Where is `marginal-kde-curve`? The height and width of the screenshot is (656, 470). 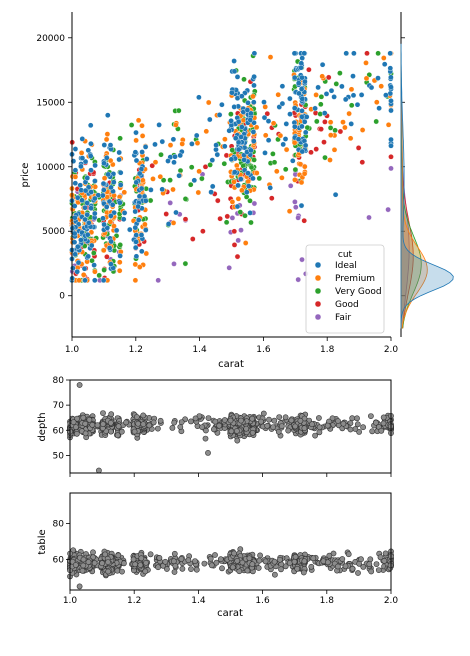 marginal-kde-curve is located at coordinates (427, 186).